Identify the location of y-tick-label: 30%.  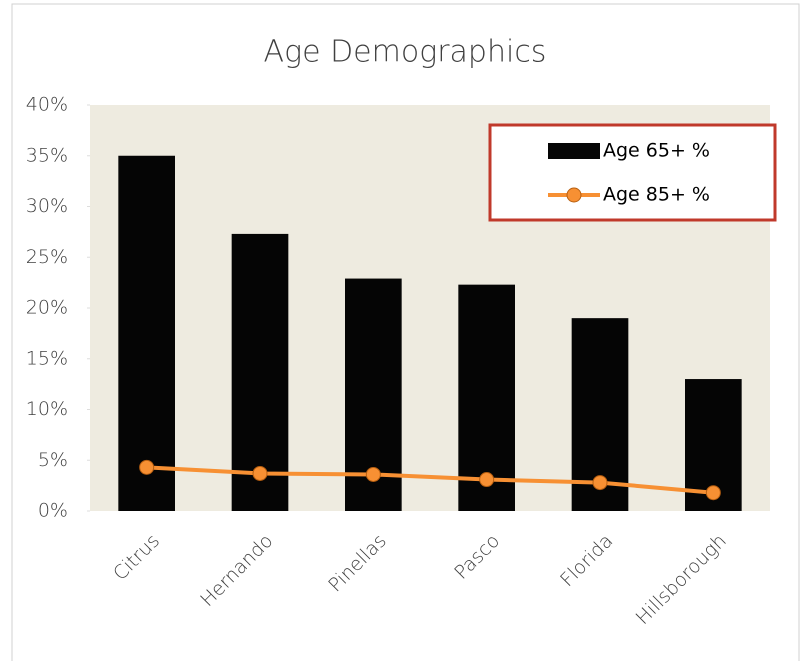
(47, 206).